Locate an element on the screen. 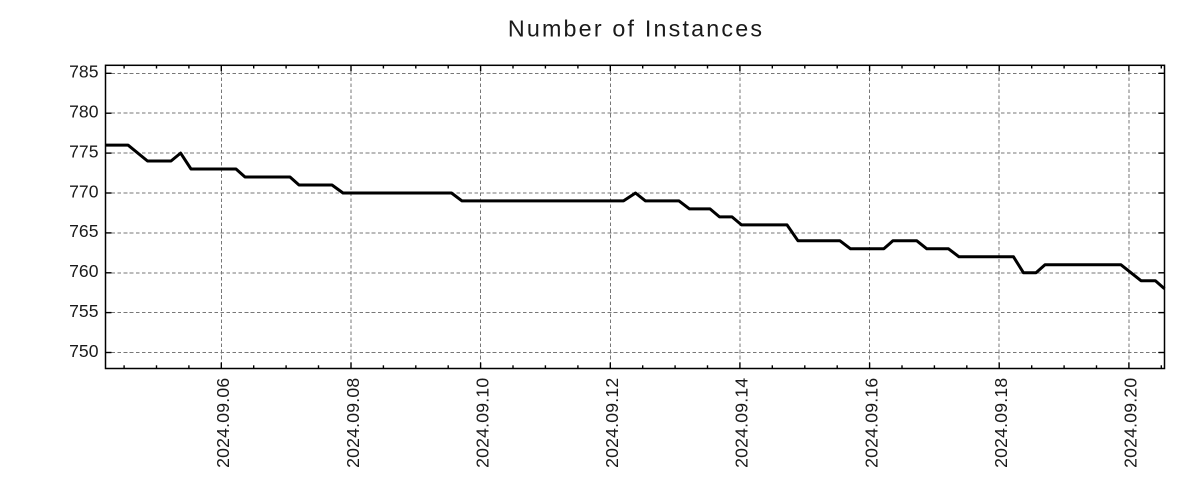  svg-text: 2024.09.08 is located at coordinates (353, 423).